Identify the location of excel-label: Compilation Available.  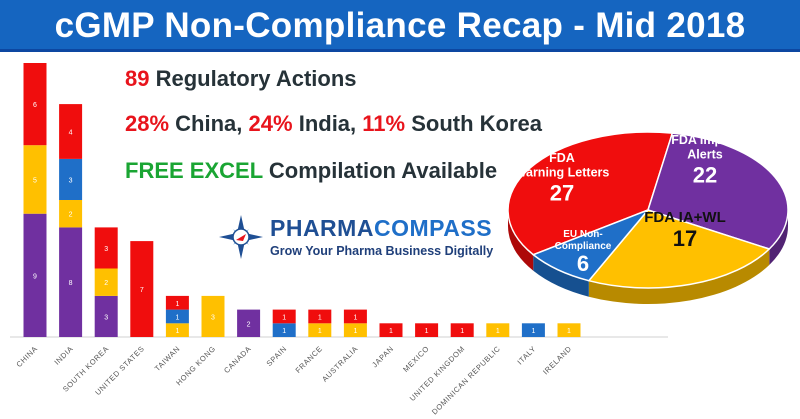
(383, 170).